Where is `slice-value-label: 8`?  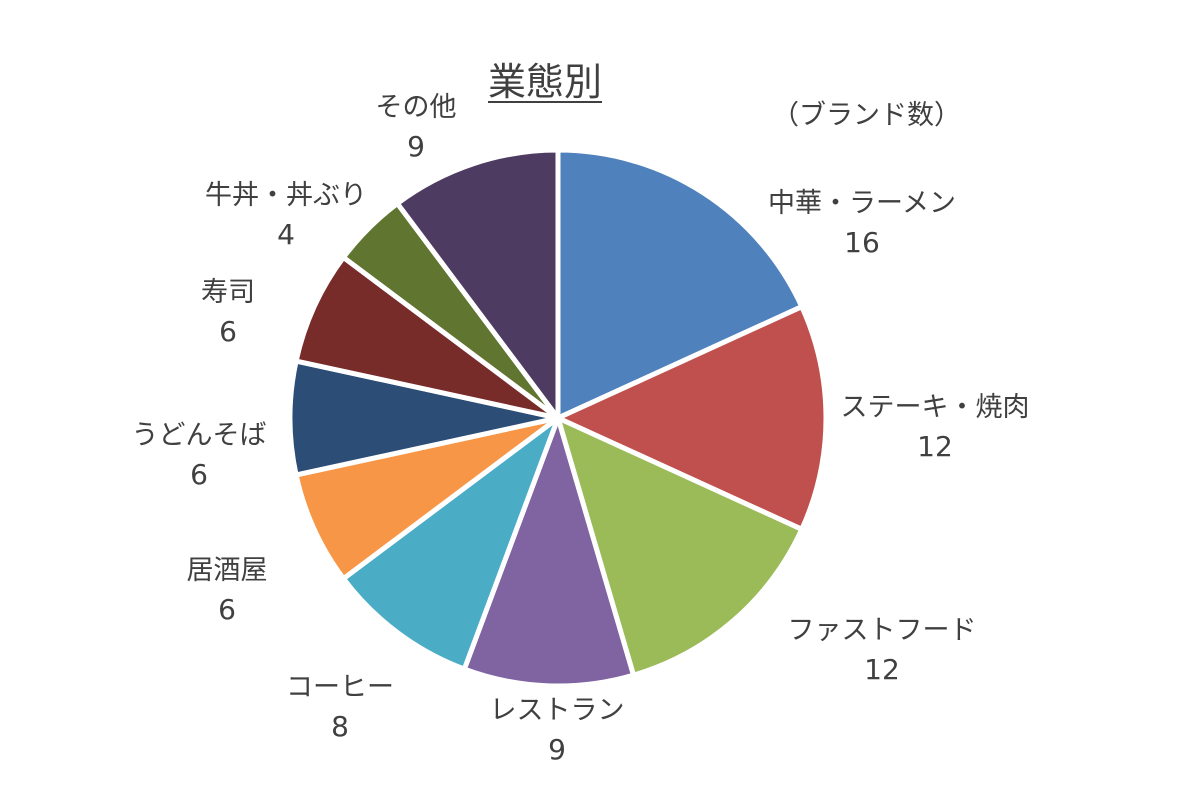
slice-value-label: 8 is located at coordinates (340, 726).